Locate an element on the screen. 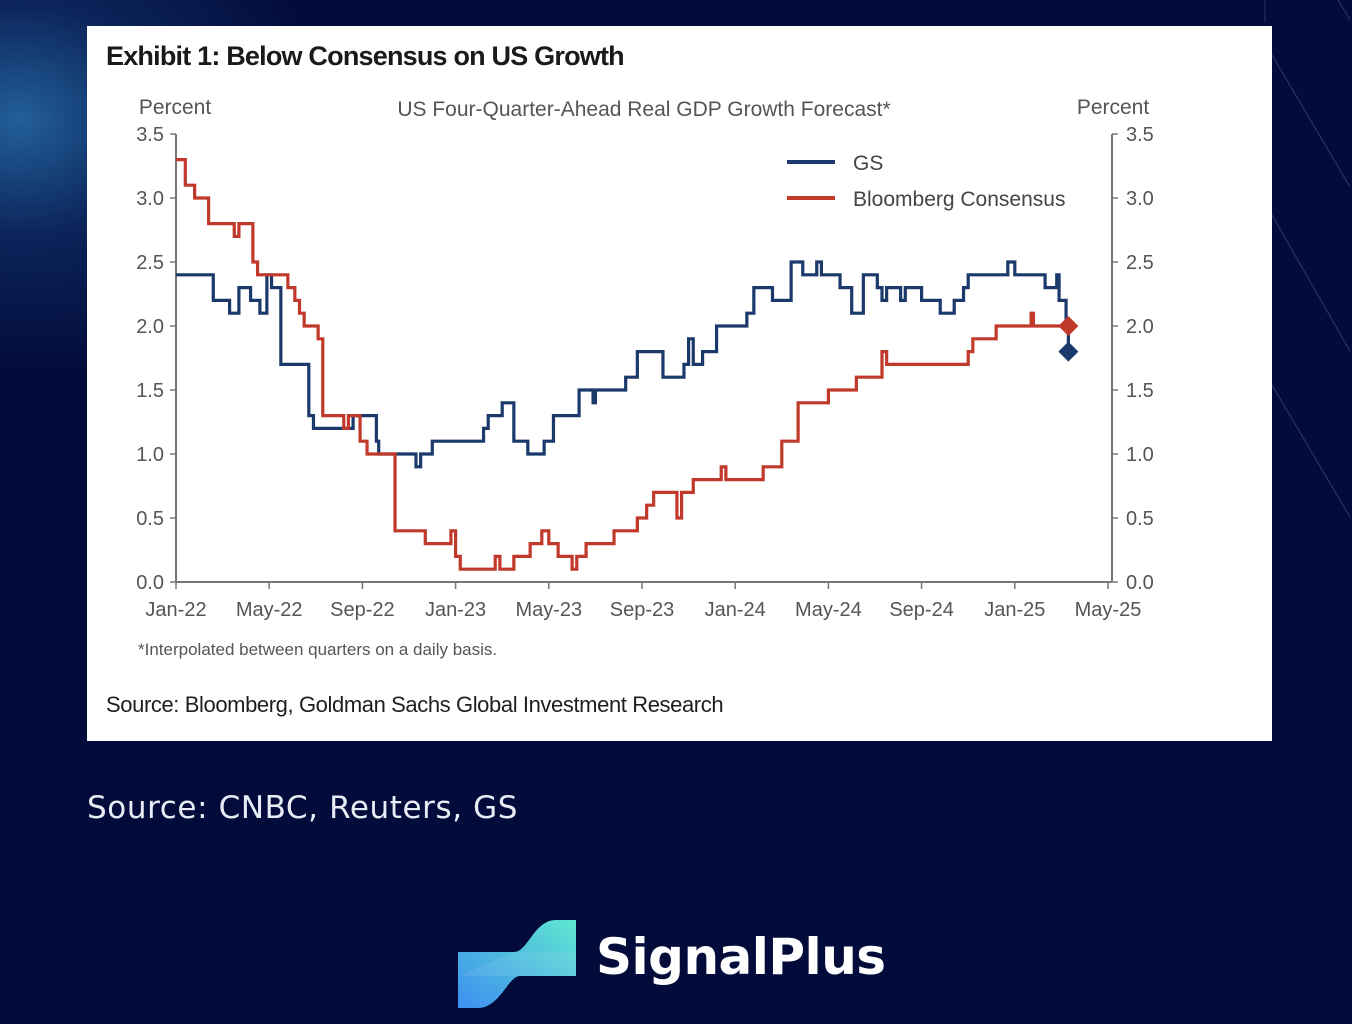 This screenshot has width=1352, height=1024. x-tick-label: Jan-24 is located at coordinates (735, 610).